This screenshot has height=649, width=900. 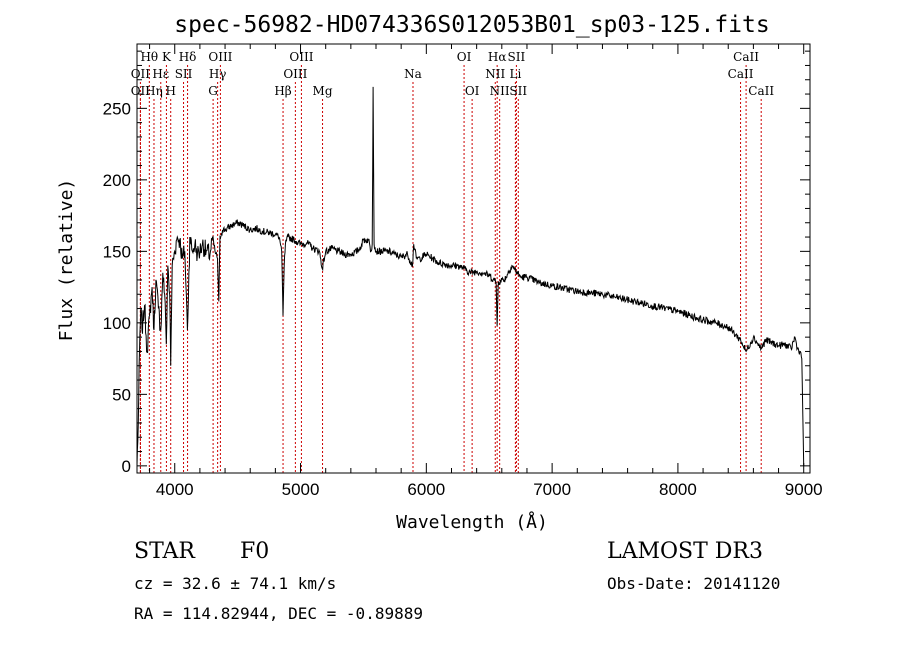 What do you see at coordinates (117, 251) in the screenshot?
I see `y-tick-label: 150` at bounding box center [117, 251].